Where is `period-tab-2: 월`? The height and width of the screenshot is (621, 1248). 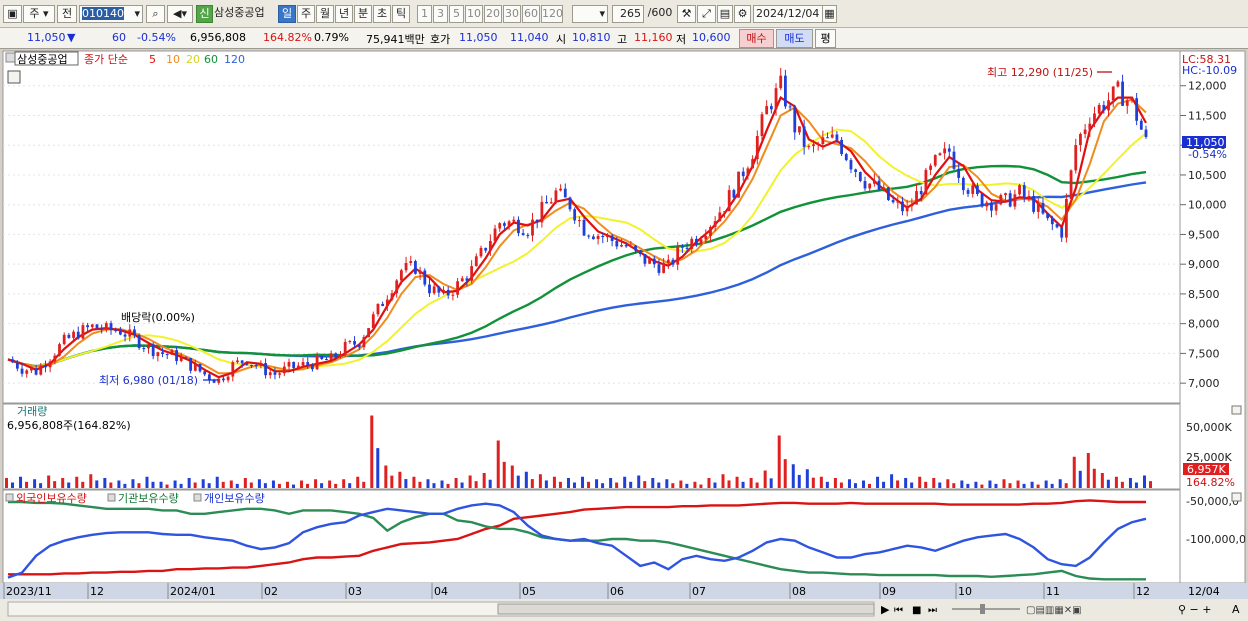 period-tab-2: 월 is located at coordinates (325, 14).